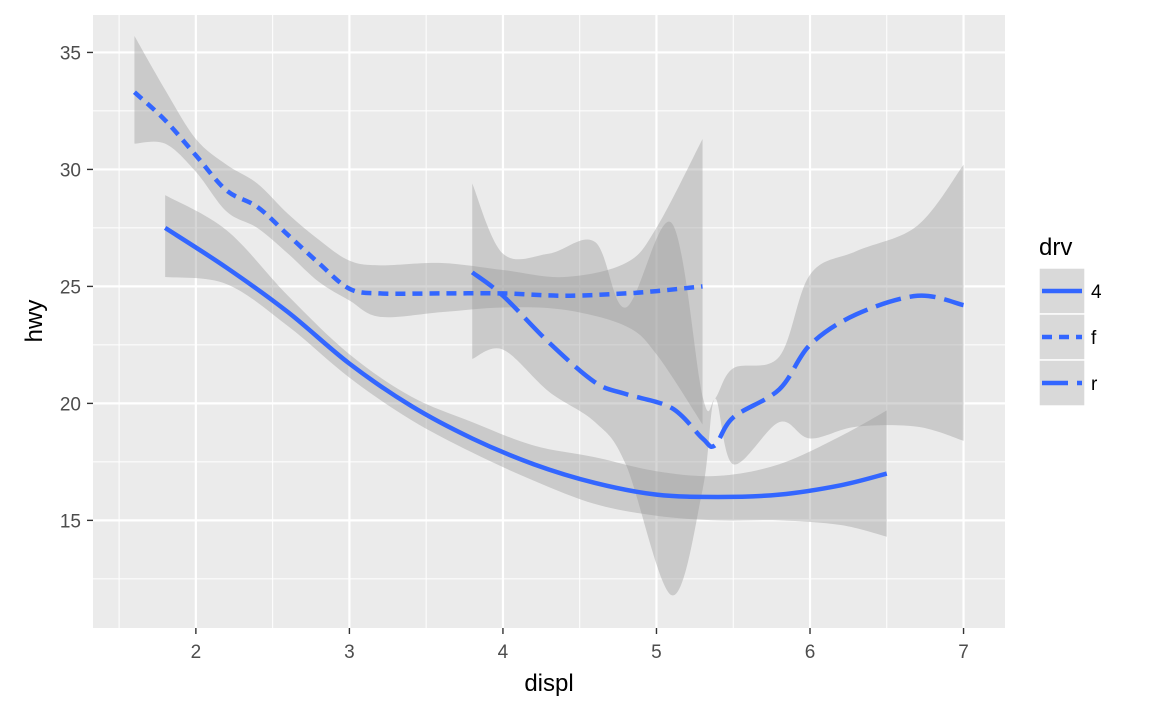 The height and width of the screenshot is (711, 1152). What do you see at coordinates (810, 652) in the screenshot?
I see `x-tick-label: 6` at bounding box center [810, 652].